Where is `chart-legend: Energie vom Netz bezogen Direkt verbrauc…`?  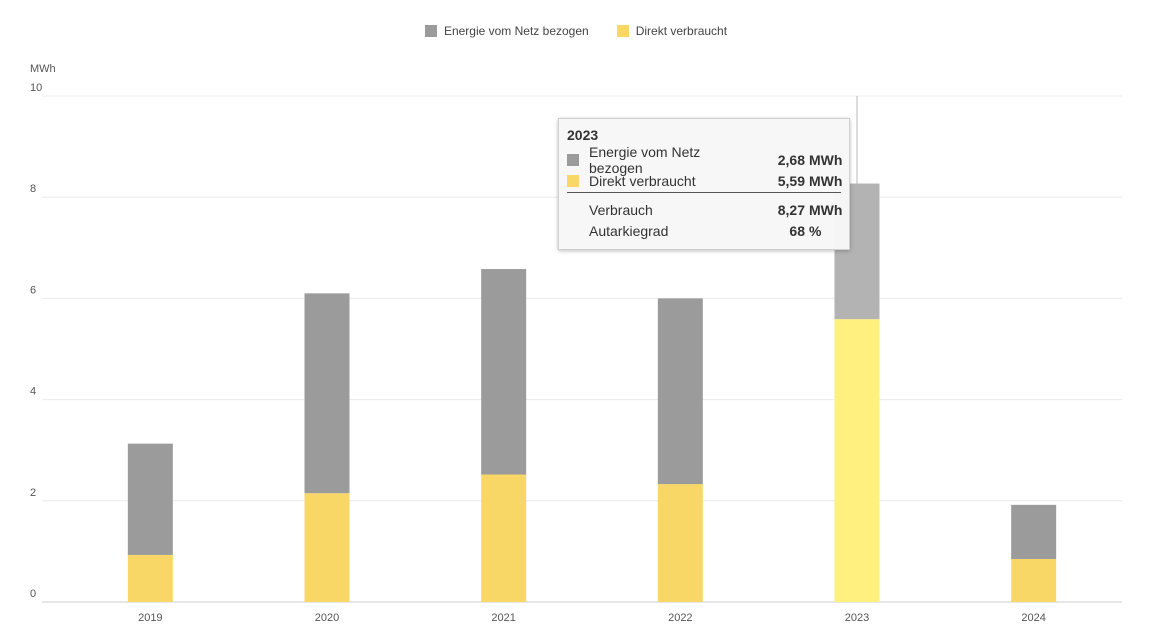
chart-legend: Energie vom Netz bezogen Direkt verbrauc… is located at coordinates (576, 31).